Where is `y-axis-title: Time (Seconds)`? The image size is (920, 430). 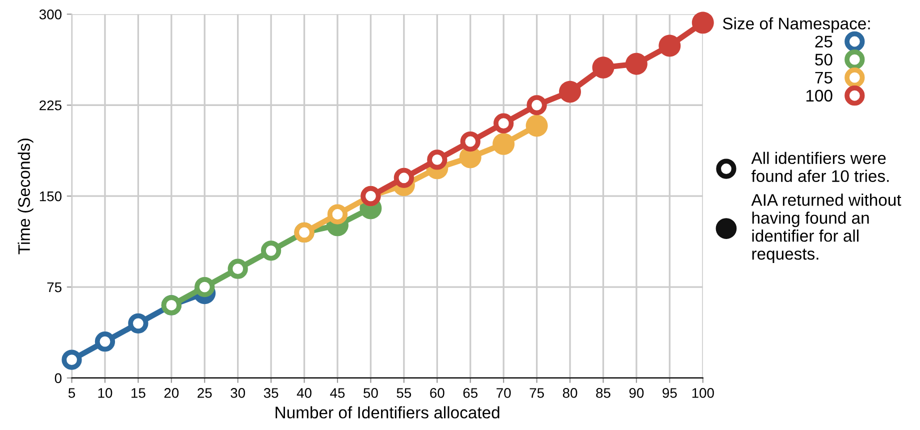
y-axis-title: Time (Seconds) is located at coordinates (26, 196).